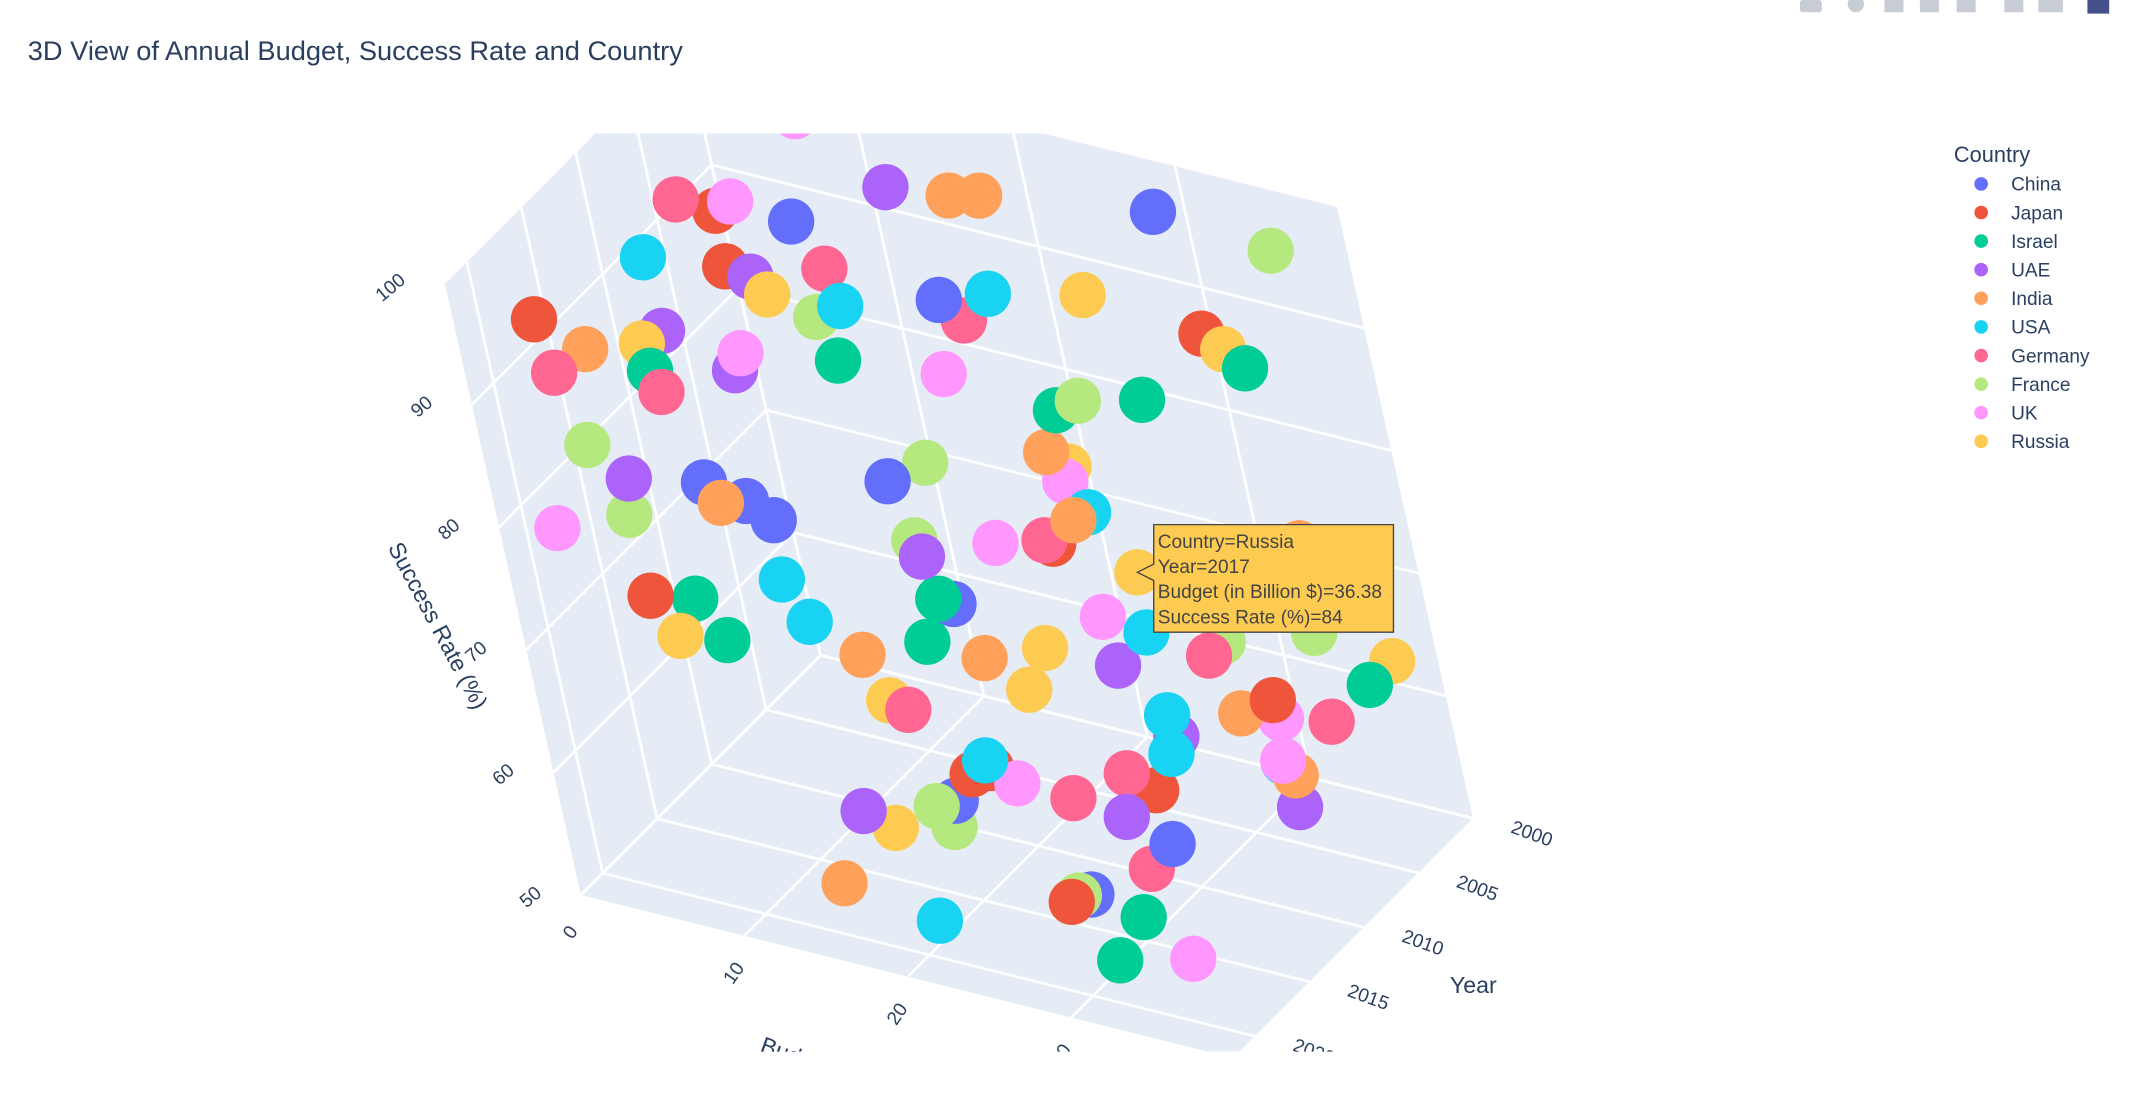 The width and height of the screenshot is (2137, 1102). What do you see at coordinates (2024, 414) in the screenshot?
I see `legend-label: UK` at bounding box center [2024, 414].